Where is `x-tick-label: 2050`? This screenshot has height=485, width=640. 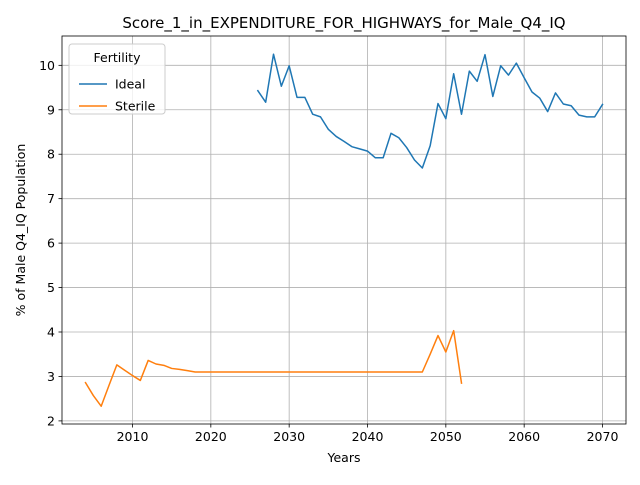
x-tick-label: 2050 is located at coordinates (446, 436).